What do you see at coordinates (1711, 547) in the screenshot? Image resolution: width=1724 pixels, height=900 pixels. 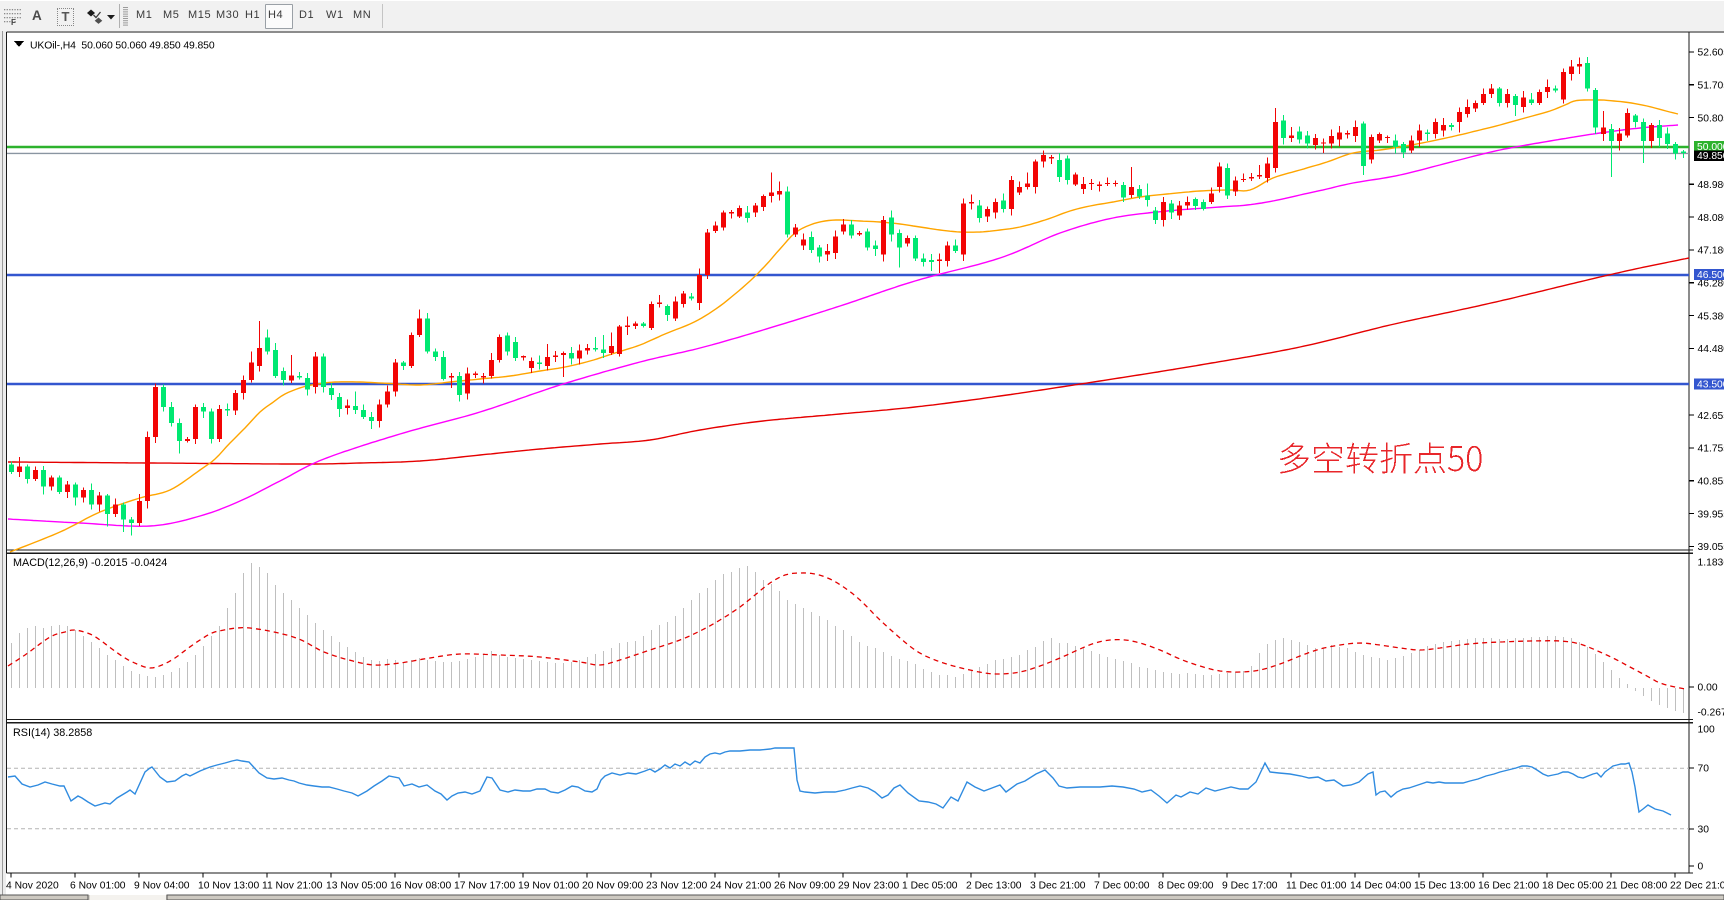 I see `svg-text: 39.055` at bounding box center [1711, 547].